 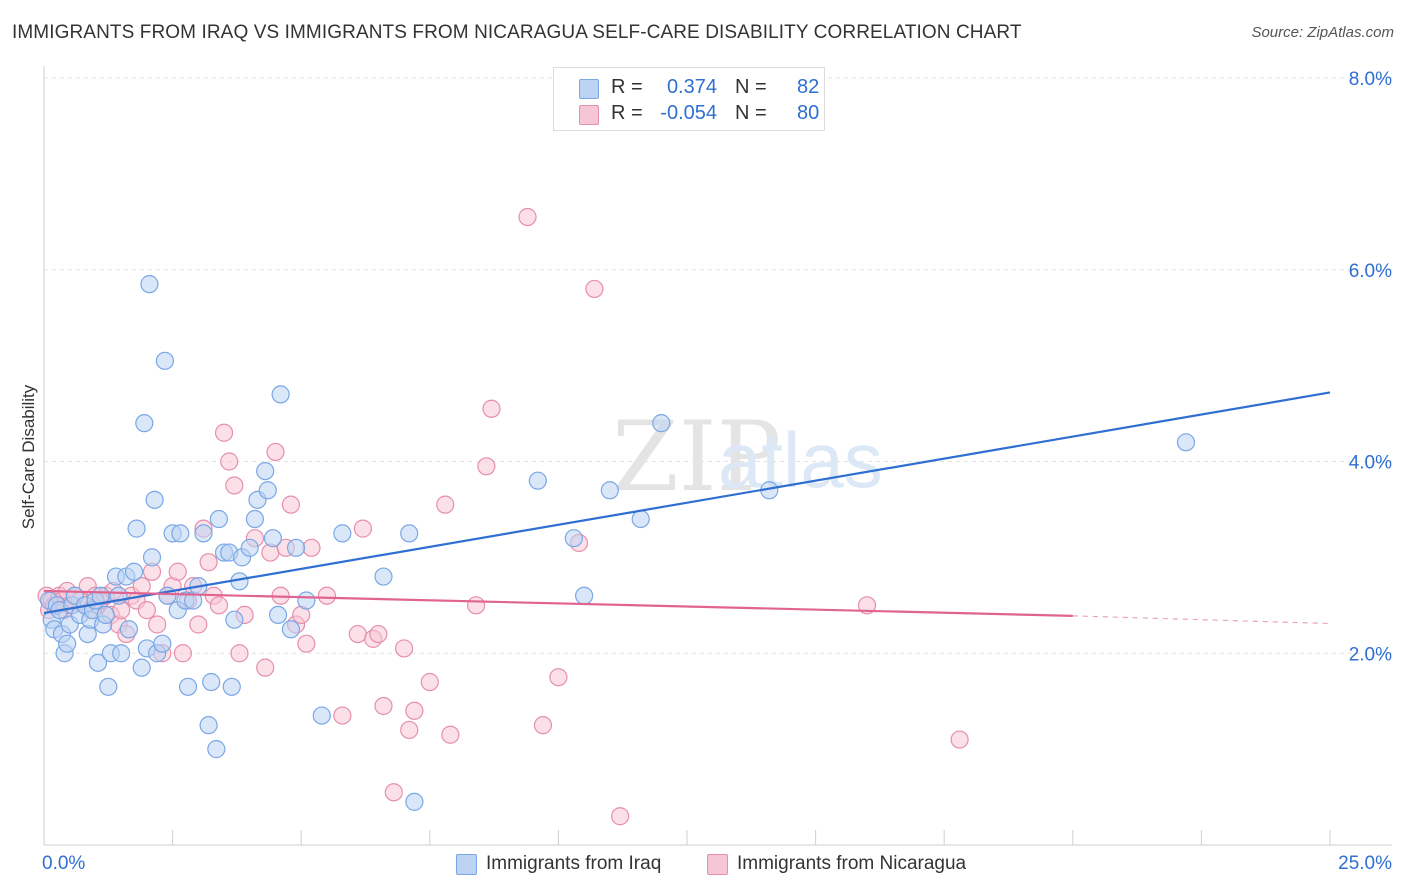 I want to click on x-tick-label: 25.0%, so click(x=1365, y=863).